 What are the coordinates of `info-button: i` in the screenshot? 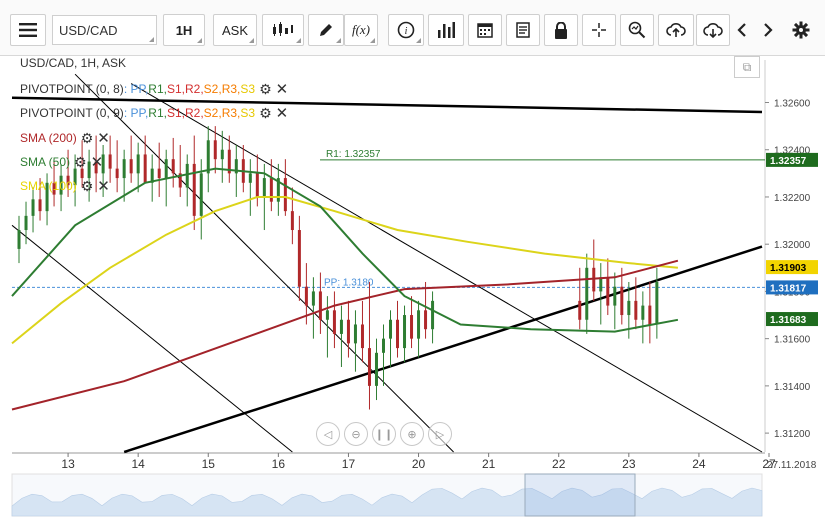 It's located at (406, 30).